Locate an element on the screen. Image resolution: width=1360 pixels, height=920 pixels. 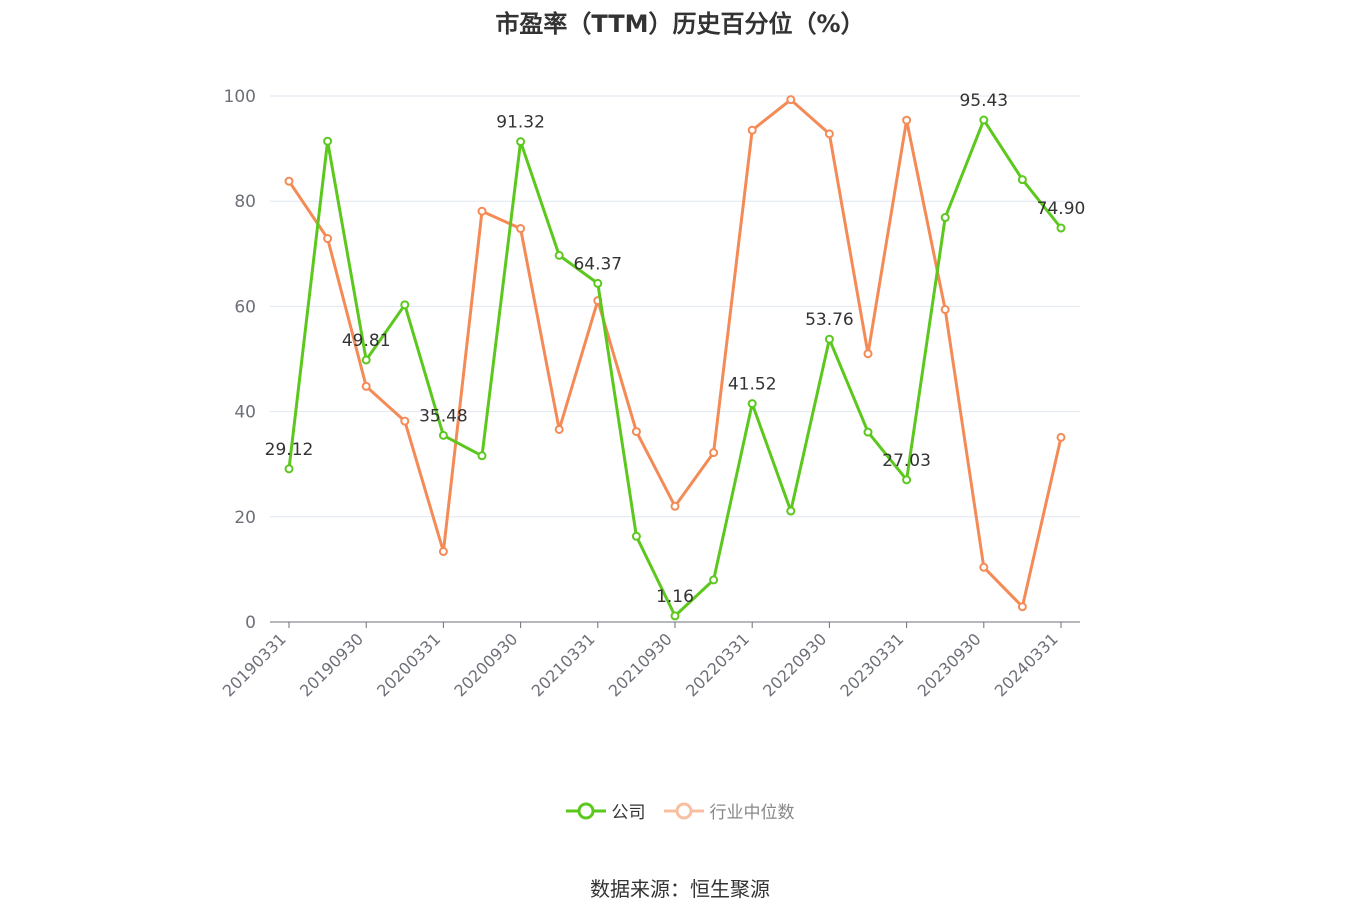
x-tick-label: 20240331 is located at coordinates (1026, 664).